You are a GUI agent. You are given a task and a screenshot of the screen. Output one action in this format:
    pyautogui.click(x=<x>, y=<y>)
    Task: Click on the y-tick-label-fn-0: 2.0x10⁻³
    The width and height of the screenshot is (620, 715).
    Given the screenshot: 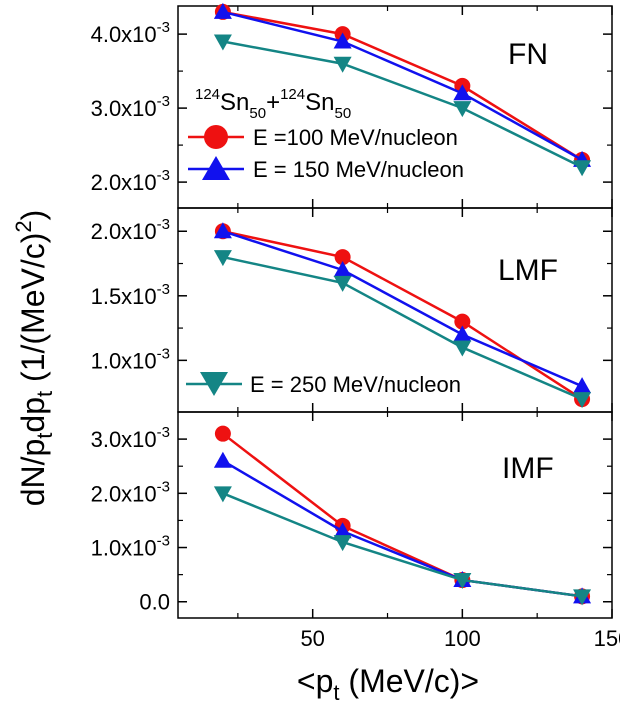 What is the action you would take?
    pyautogui.click(x=130, y=181)
    